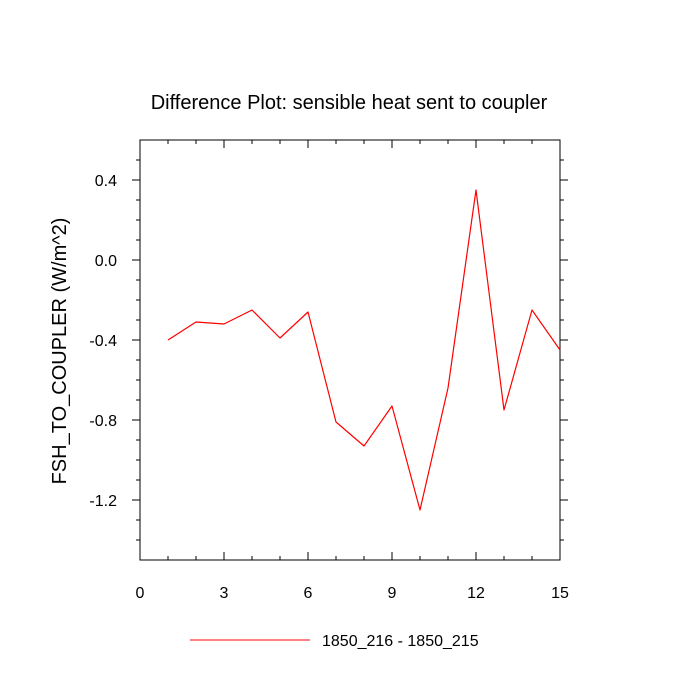 This screenshot has width=700, height=700. I want to click on x-tick-label: 3, so click(224, 593).